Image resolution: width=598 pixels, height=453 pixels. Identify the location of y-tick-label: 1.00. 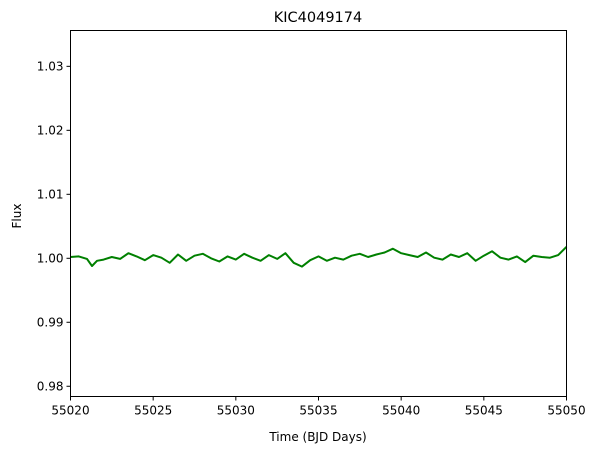
(50, 258).